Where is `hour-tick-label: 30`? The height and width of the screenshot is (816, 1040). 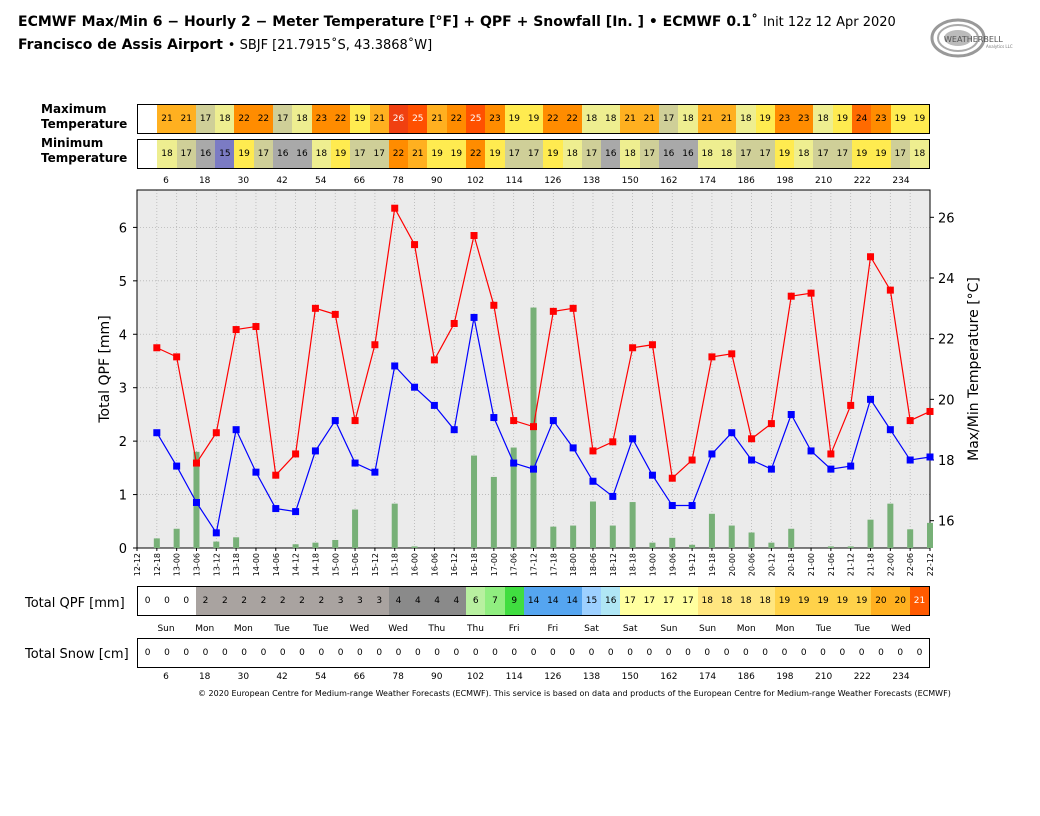 hour-tick-label: 30 is located at coordinates (243, 677).